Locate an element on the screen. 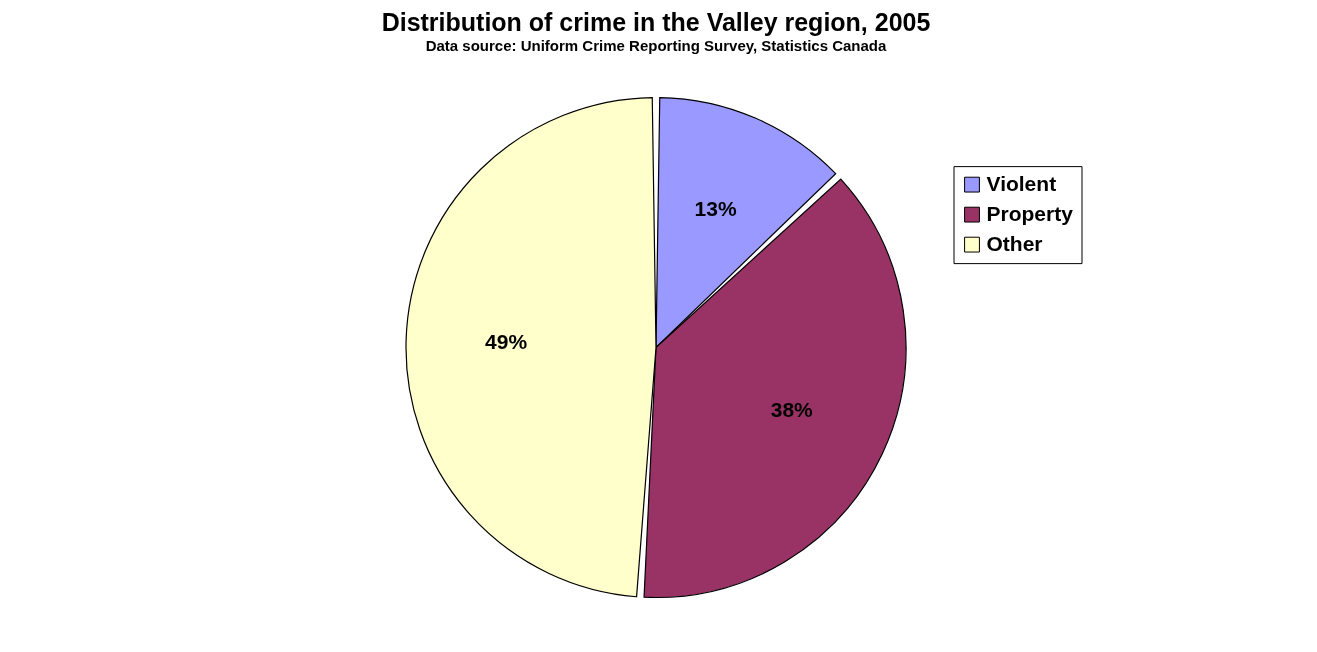 Image resolution: width=1317 pixels, height=652 pixels. chart-title: Distribution of crime in the Valley region, 2005 is located at coordinates (656, 22).